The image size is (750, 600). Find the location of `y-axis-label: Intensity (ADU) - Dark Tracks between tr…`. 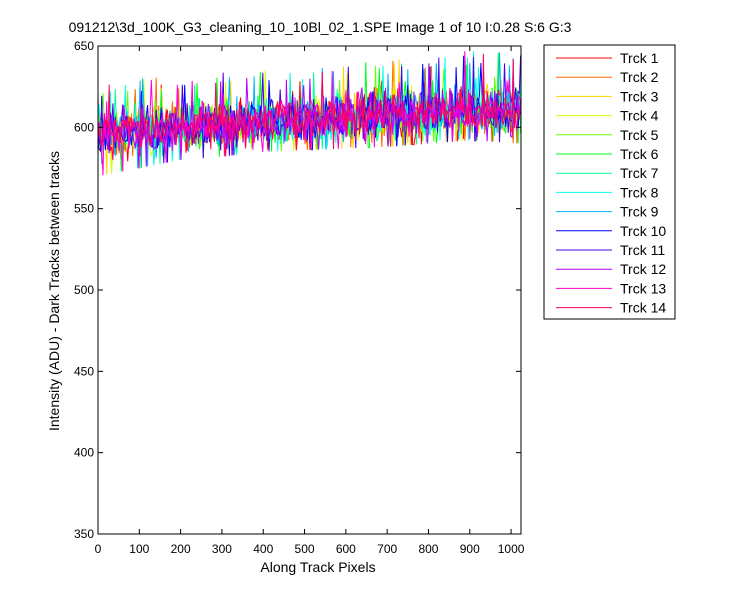

y-axis-label: Intensity (ADU) - Dark Tracks between tr… is located at coordinates (54, 291).